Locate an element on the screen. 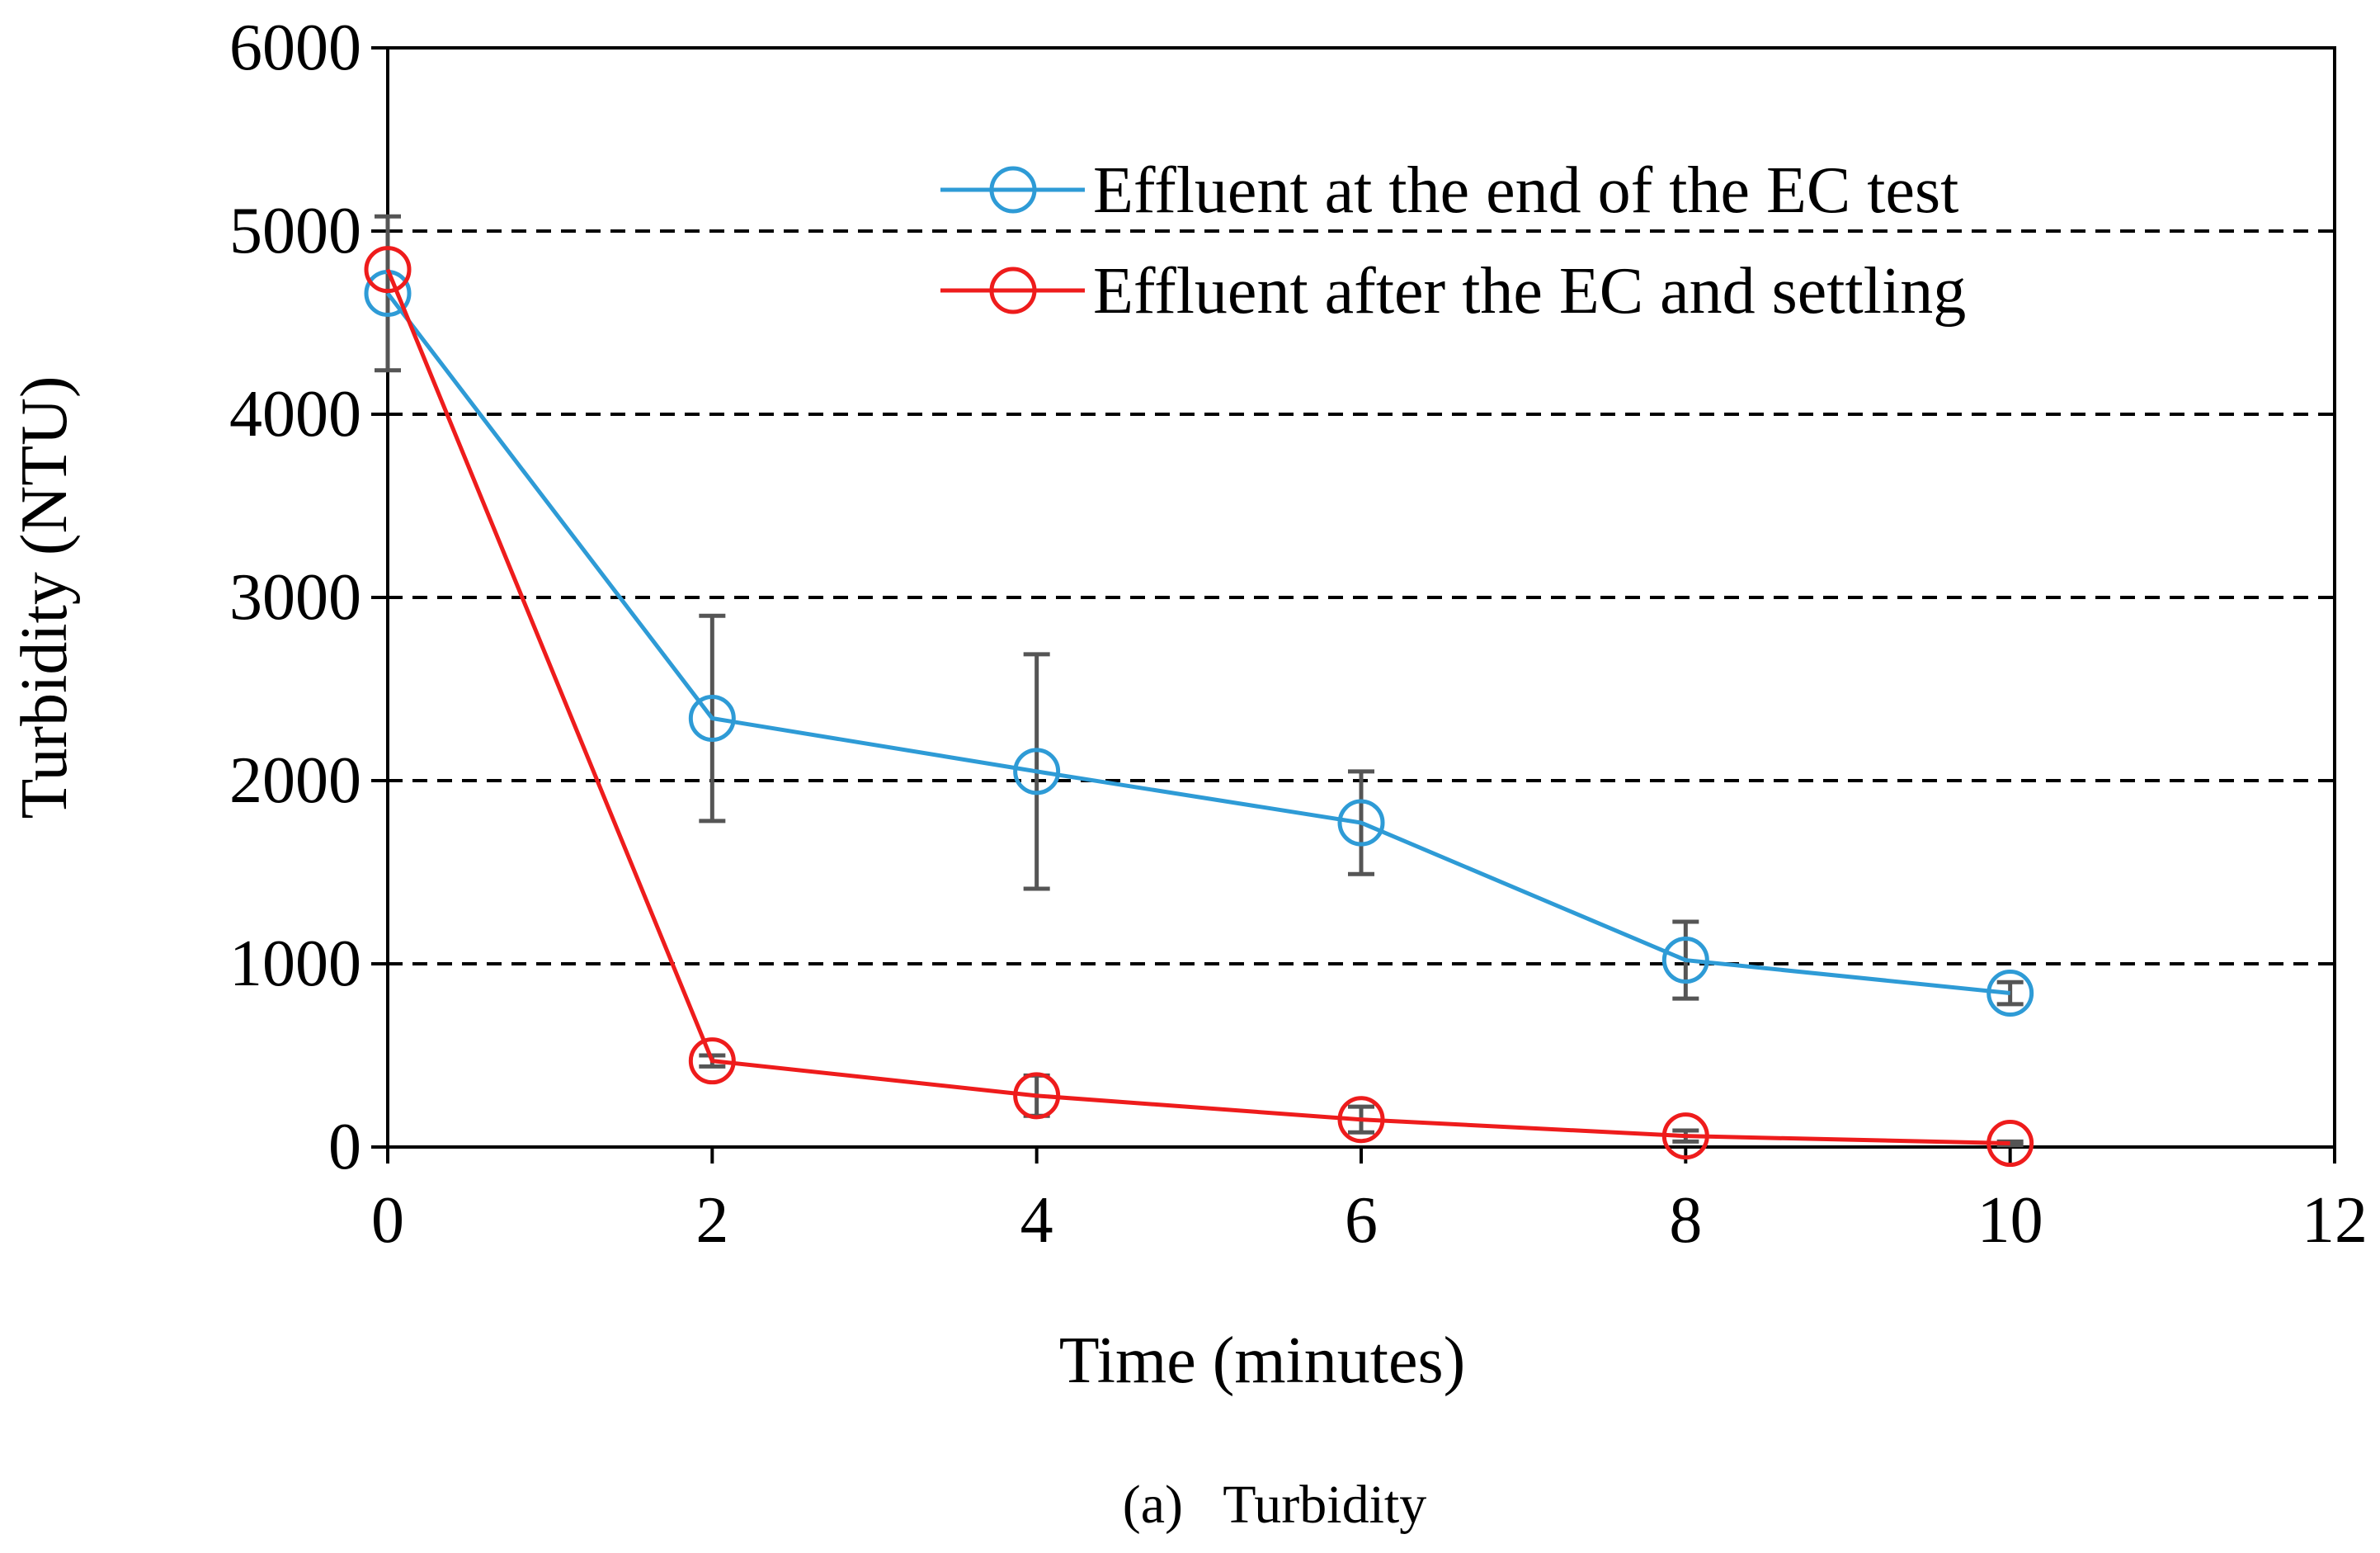 Image resolution: width=2380 pixels, height=1553 pixels. y-tick-label: 1000 is located at coordinates (295, 964).